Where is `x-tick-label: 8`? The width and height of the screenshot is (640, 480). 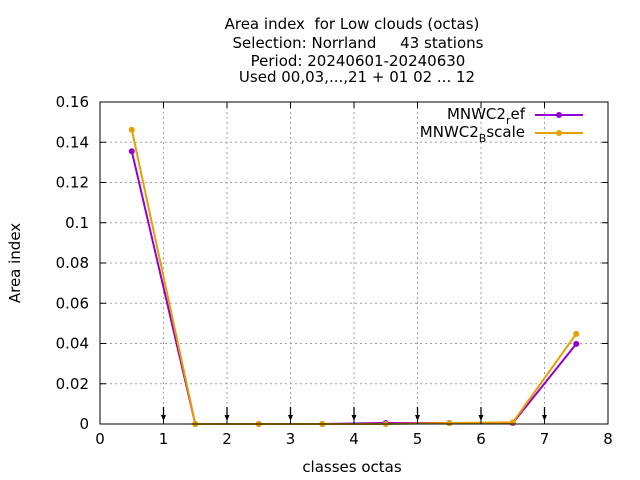 x-tick-label: 8 is located at coordinates (608, 439).